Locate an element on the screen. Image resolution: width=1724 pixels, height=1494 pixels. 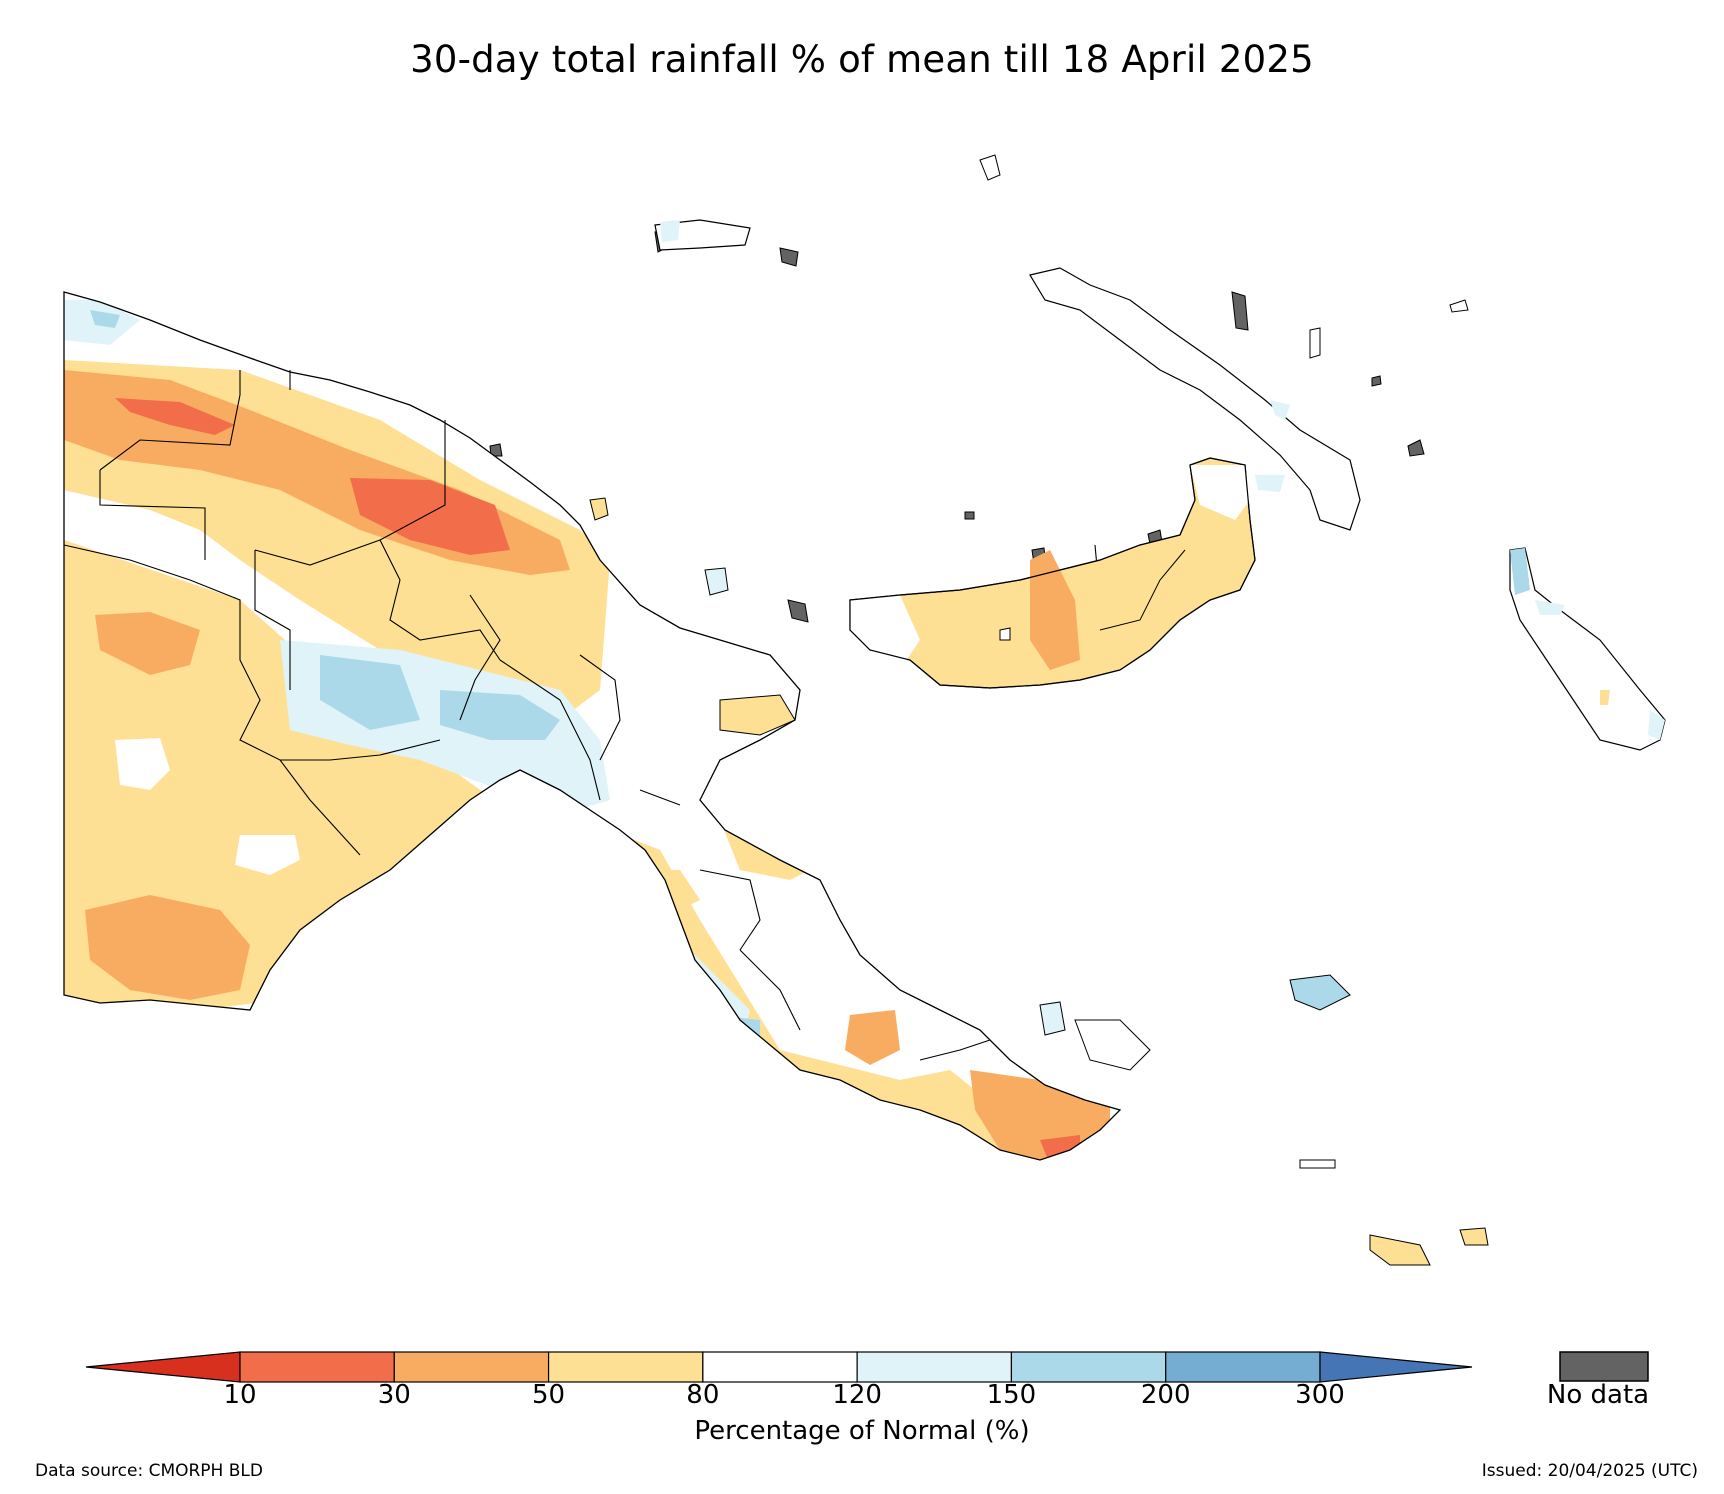
new-britain is located at coordinates (1067, 573).